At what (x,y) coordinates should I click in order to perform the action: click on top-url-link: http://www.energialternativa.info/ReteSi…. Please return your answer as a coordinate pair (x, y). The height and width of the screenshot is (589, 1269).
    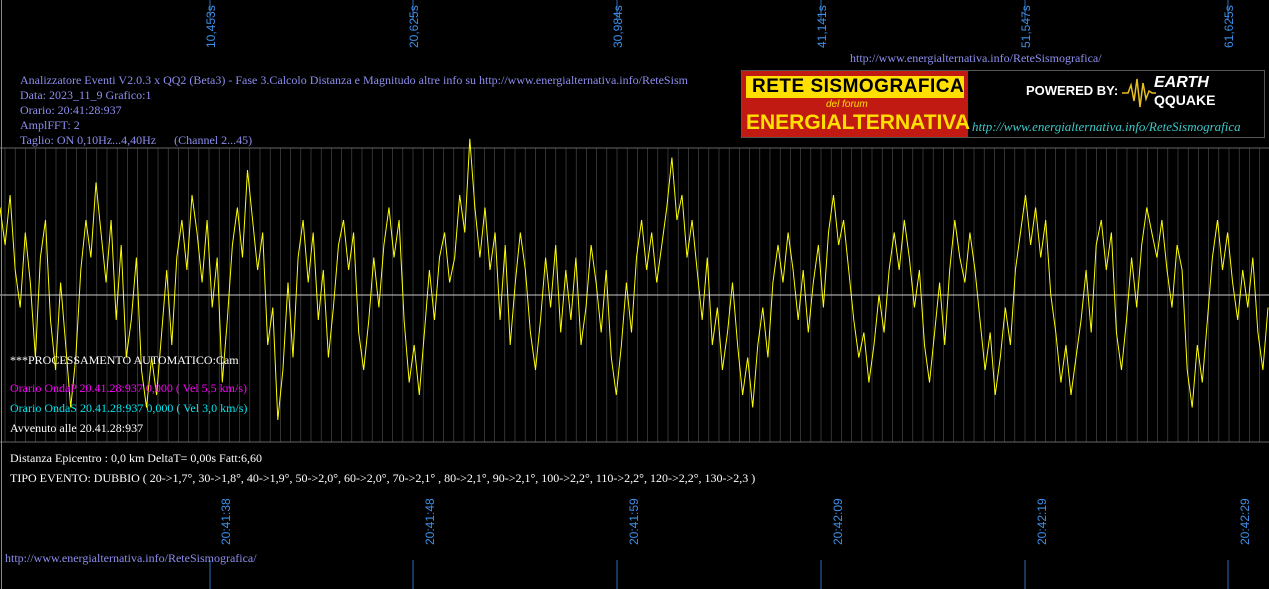
    Looking at the image, I should click on (976, 58).